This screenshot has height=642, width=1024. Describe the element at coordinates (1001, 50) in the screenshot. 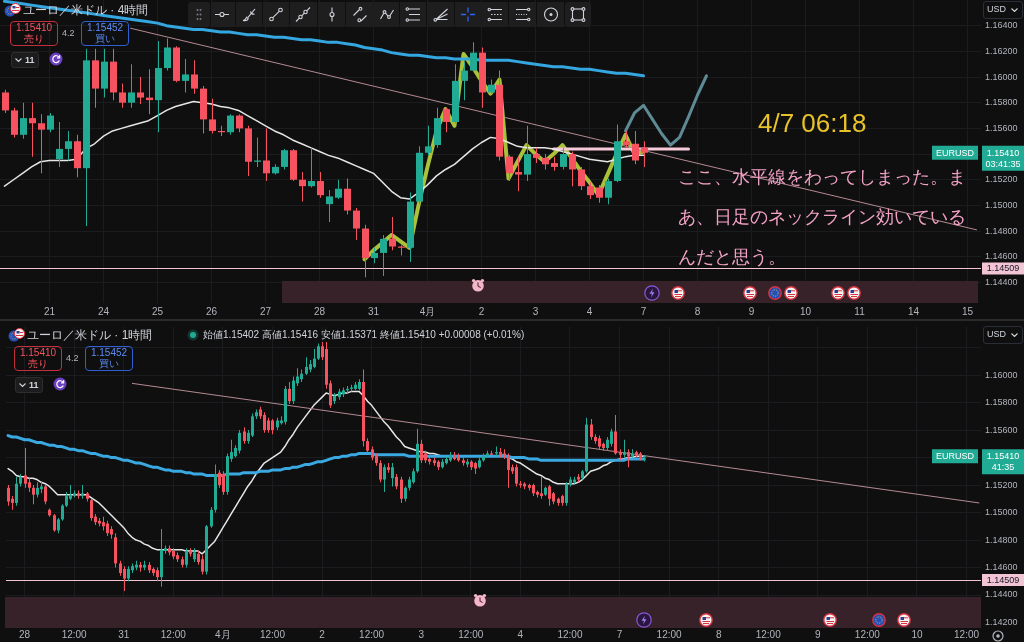

I see `y-tick-label: 1.16200` at that location.